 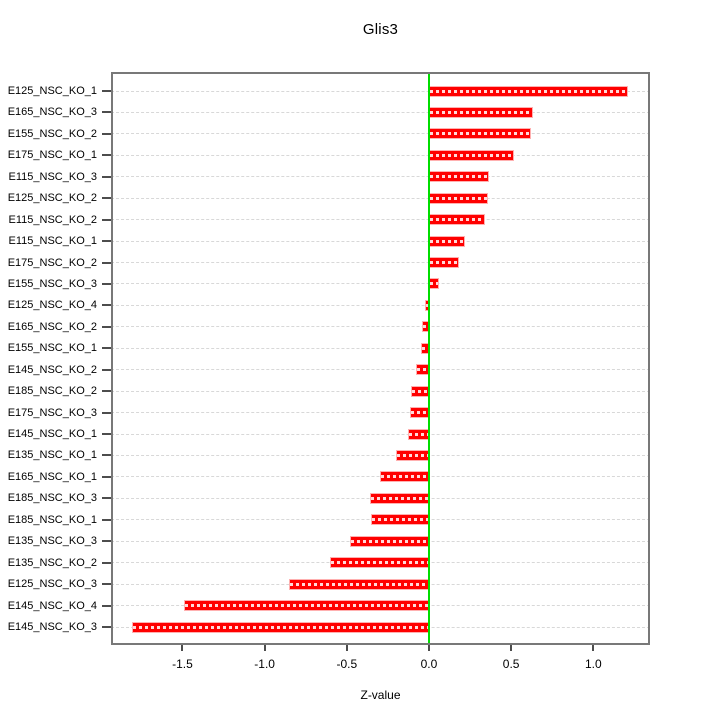 What do you see at coordinates (347, 664) in the screenshot?
I see `x-axis-tick-label: -0.5` at bounding box center [347, 664].